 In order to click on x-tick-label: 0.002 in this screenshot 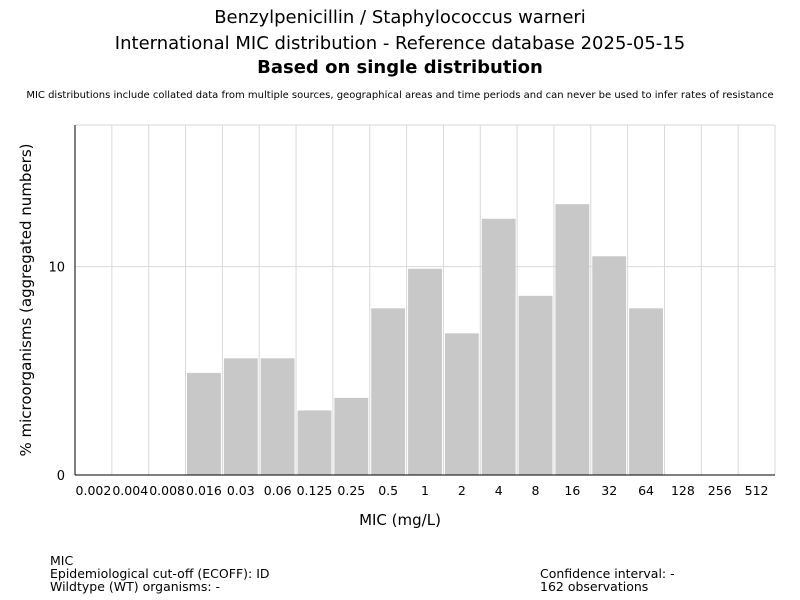, I will do `click(94, 490)`.